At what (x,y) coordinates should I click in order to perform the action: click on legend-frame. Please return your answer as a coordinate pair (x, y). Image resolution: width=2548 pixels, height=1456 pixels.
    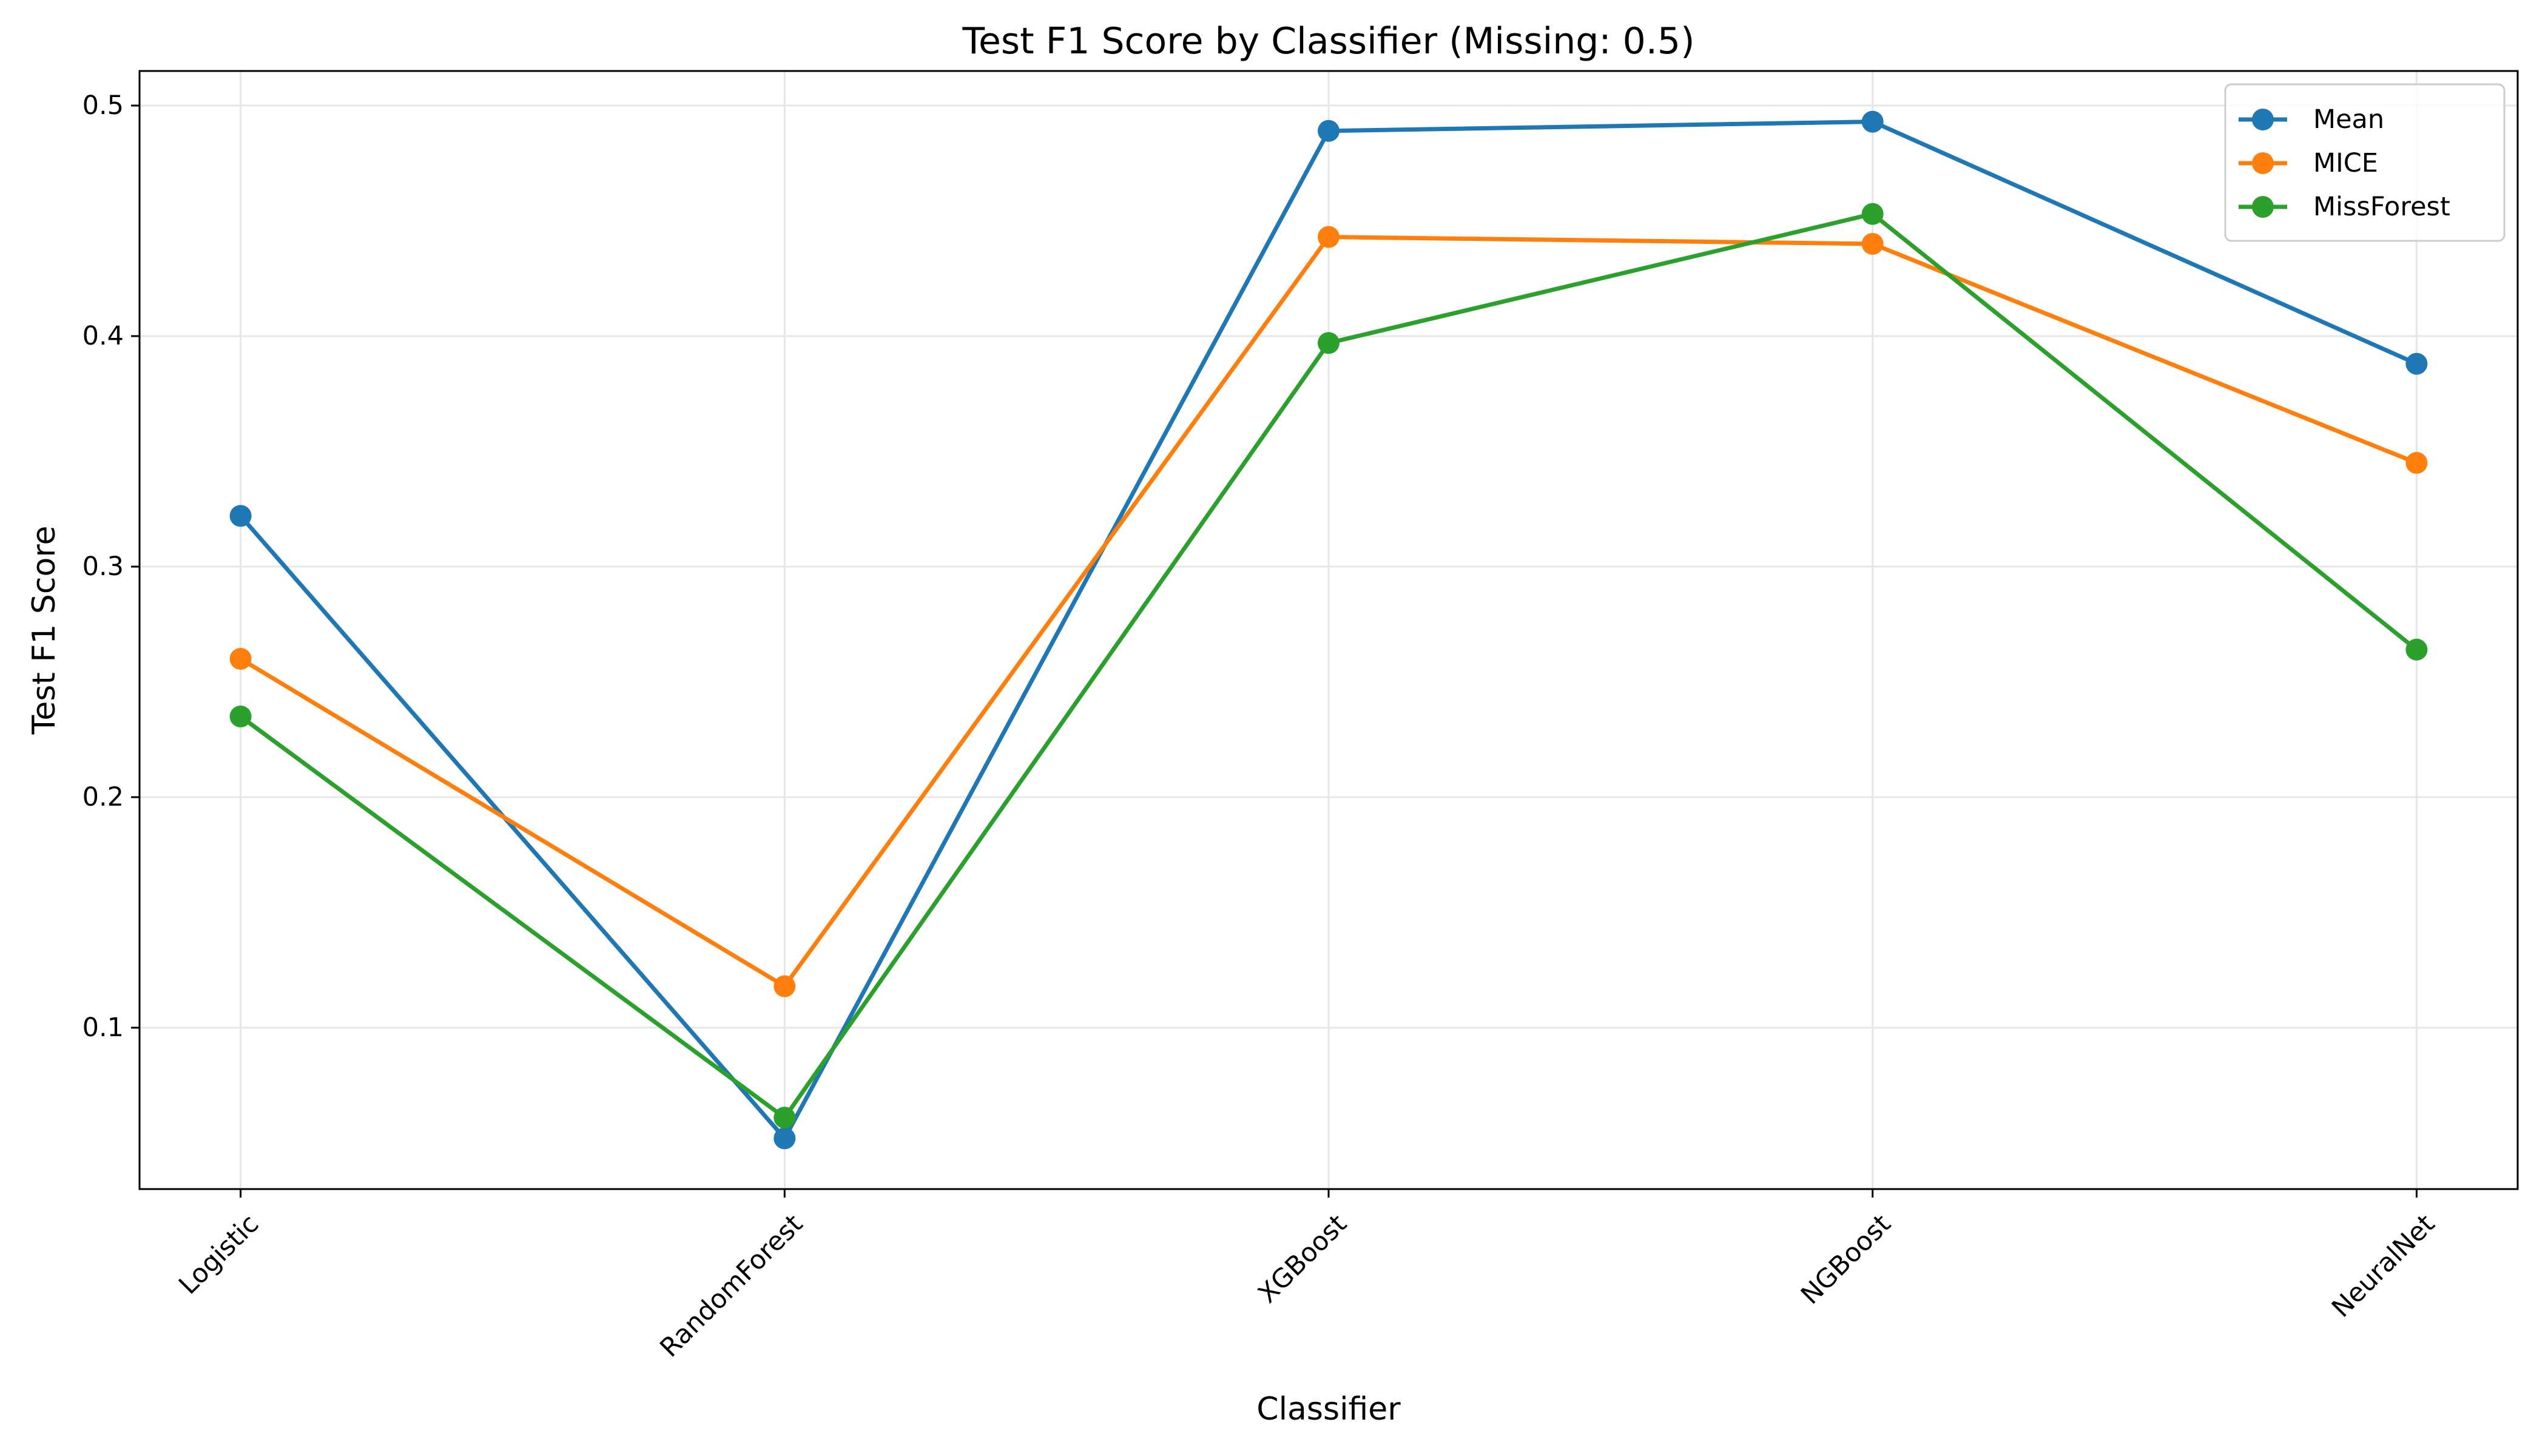
    Looking at the image, I should click on (2365, 162).